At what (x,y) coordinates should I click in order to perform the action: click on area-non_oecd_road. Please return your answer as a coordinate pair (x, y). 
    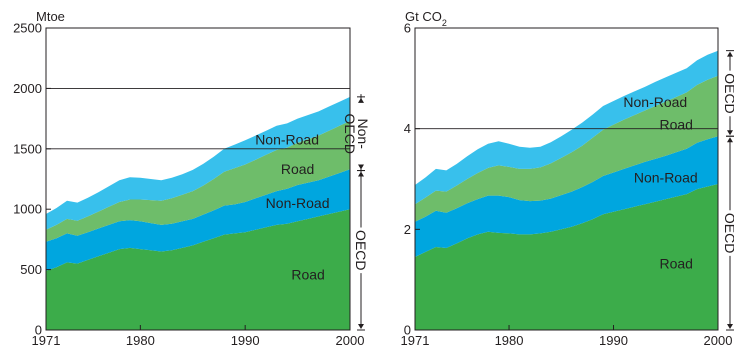
    Looking at the image, I should click on (198, 181).